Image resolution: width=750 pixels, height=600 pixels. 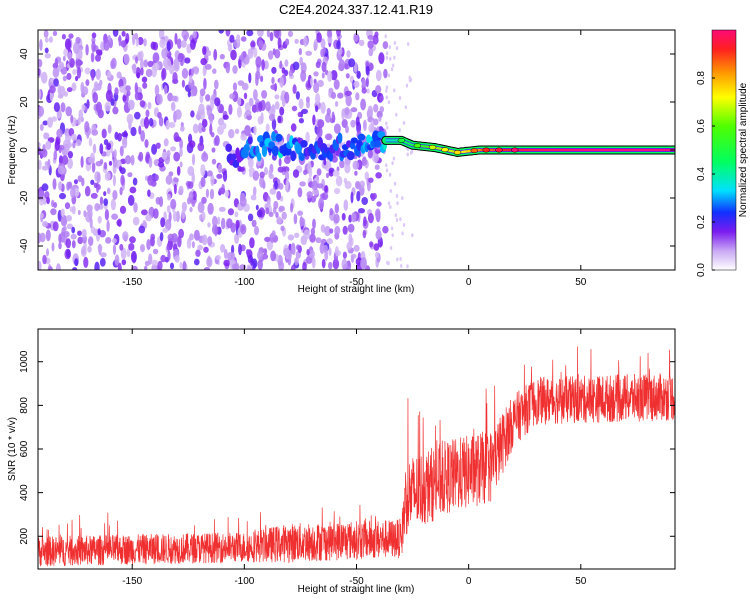 What do you see at coordinates (581, 581) in the screenshot?
I see `snr-x-tick-label: 50` at bounding box center [581, 581].